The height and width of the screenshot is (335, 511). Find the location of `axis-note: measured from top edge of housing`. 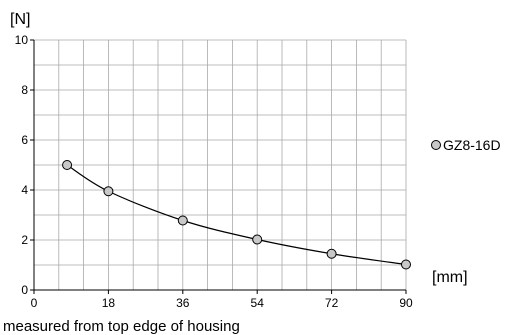

axis-note: measured from top edge of housing is located at coordinates (121, 326).